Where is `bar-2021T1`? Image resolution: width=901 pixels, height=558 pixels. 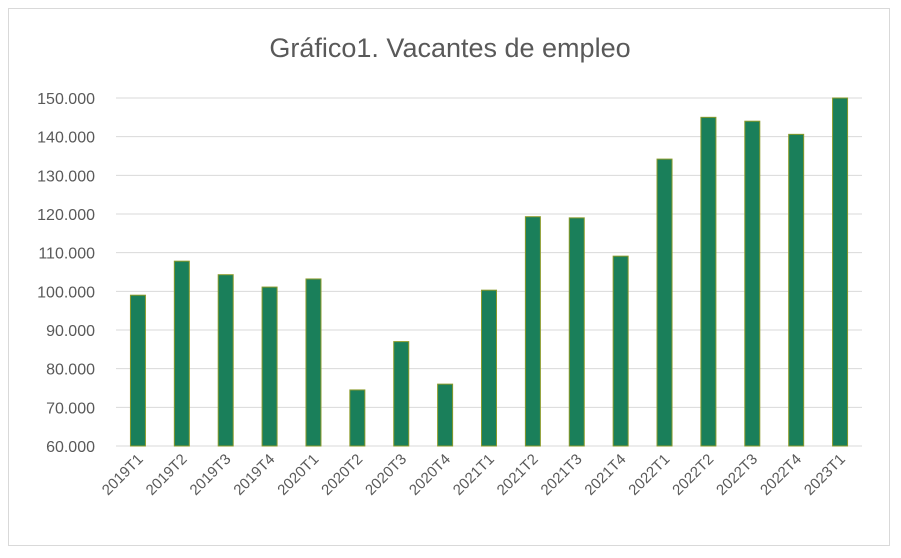
bar-2021T1 is located at coordinates (489, 368).